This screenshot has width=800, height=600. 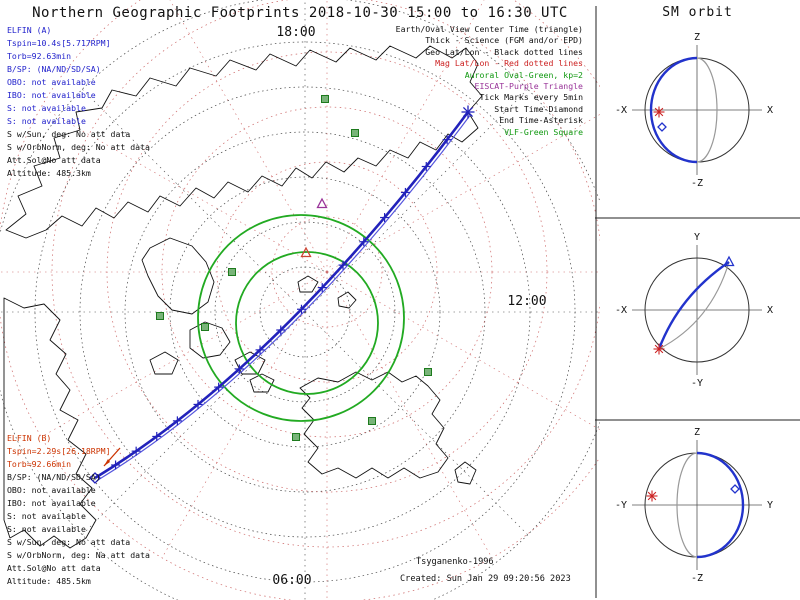 I want to click on sm-orbit-panel-2: Y -Y -X X, so click(x=694, y=310).